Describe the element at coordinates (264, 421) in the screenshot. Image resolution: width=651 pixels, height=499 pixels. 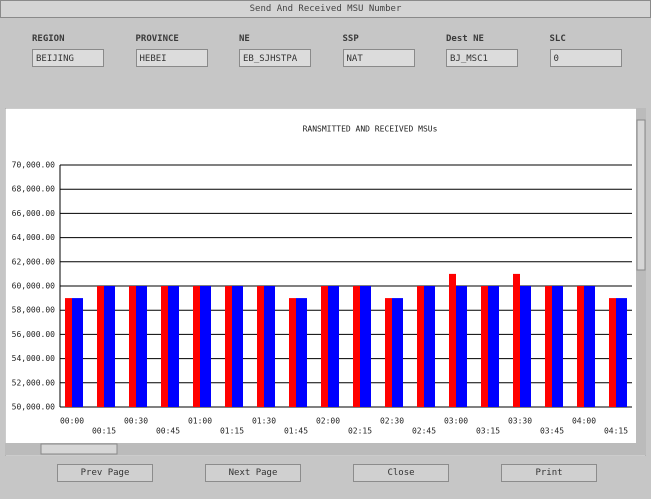
I see `x-tick-label: 01:30` at that location.